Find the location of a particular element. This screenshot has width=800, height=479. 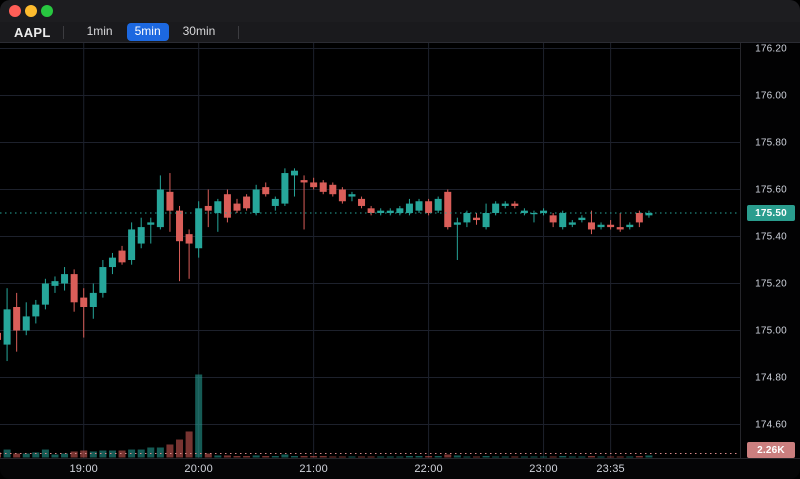

symbol-label: AAPL is located at coordinates (32, 32).